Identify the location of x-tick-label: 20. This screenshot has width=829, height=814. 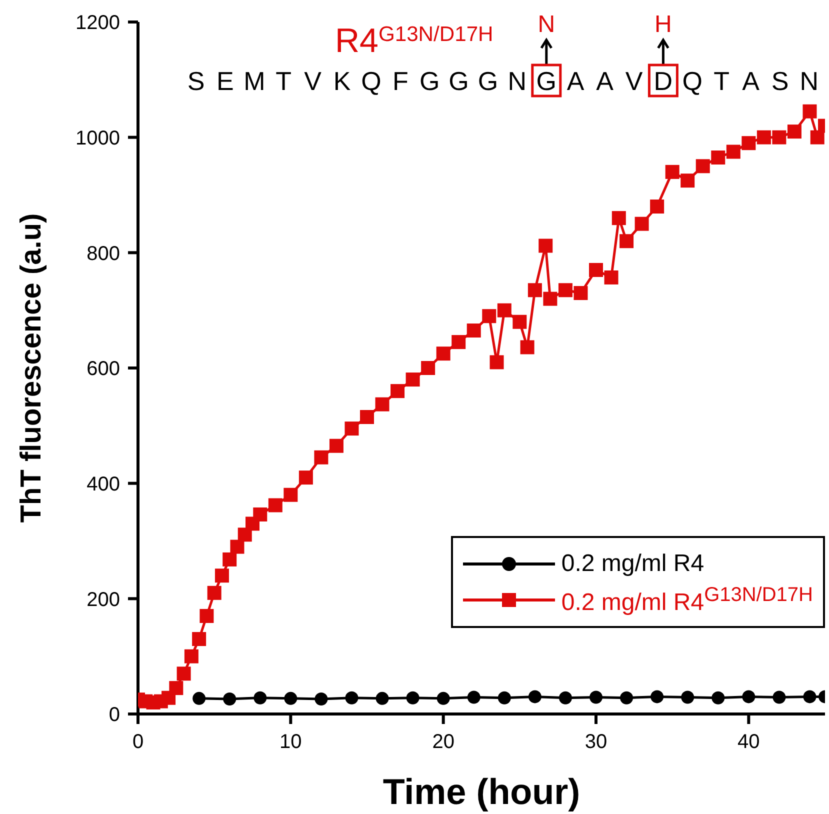
(443, 742).